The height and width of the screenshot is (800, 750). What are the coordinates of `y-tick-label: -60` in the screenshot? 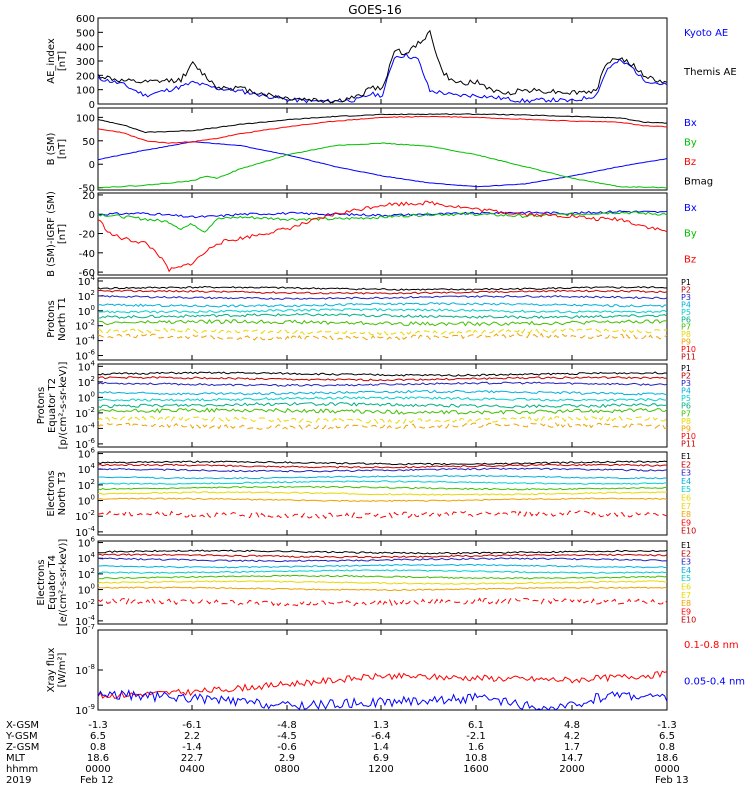 It's located at (87, 273).